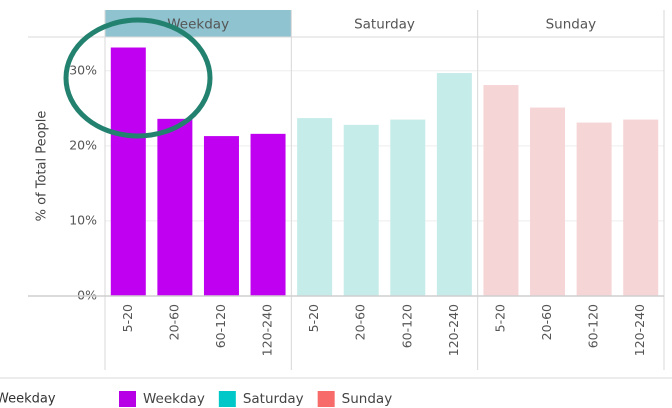 The width and height of the screenshot is (672, 408). I want to click on legend-title: Weekday, so click(28, 399).